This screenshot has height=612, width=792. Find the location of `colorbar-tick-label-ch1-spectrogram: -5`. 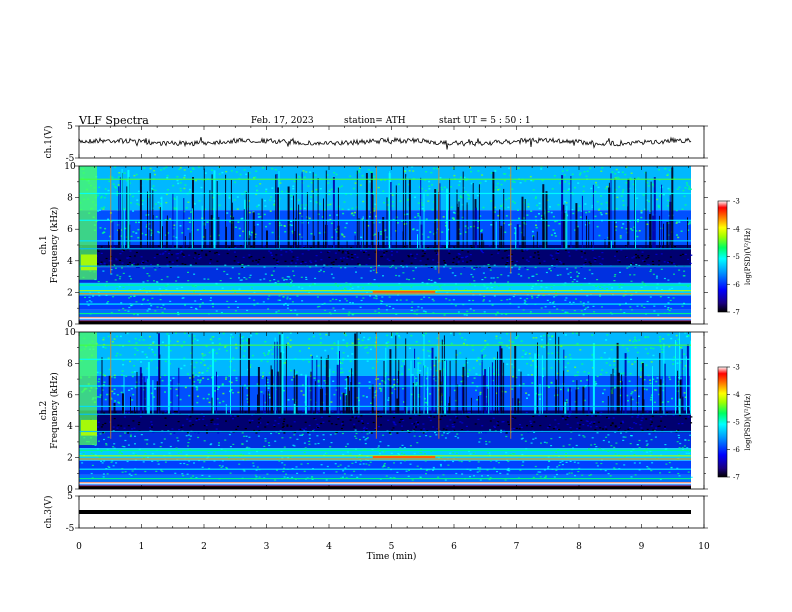

colorbar-tick-label-ch1-spectrogram: -5 is located at coordinates (736, 257).